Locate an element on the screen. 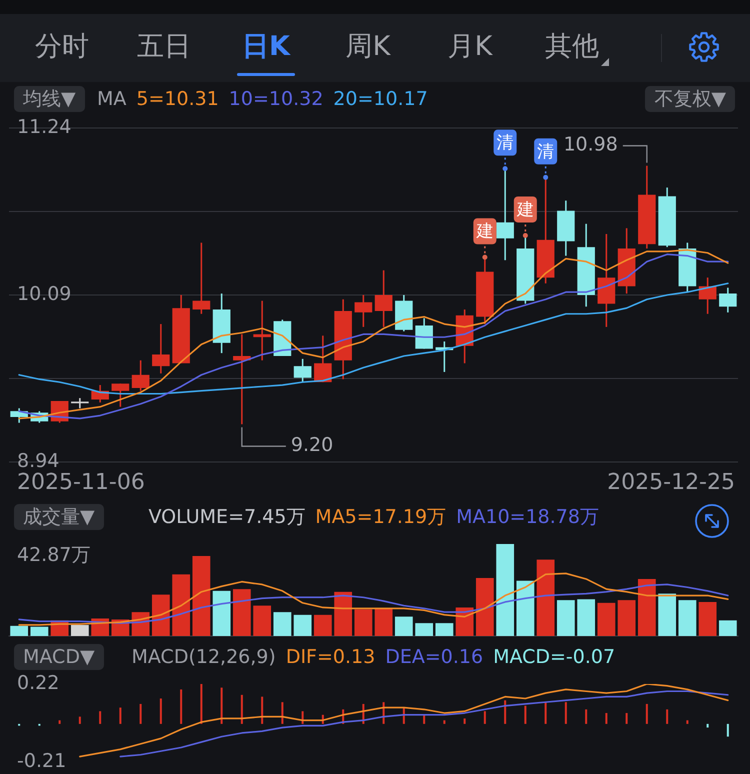  text: VOLUME=7.45万 is located at coordinates (227, 517).